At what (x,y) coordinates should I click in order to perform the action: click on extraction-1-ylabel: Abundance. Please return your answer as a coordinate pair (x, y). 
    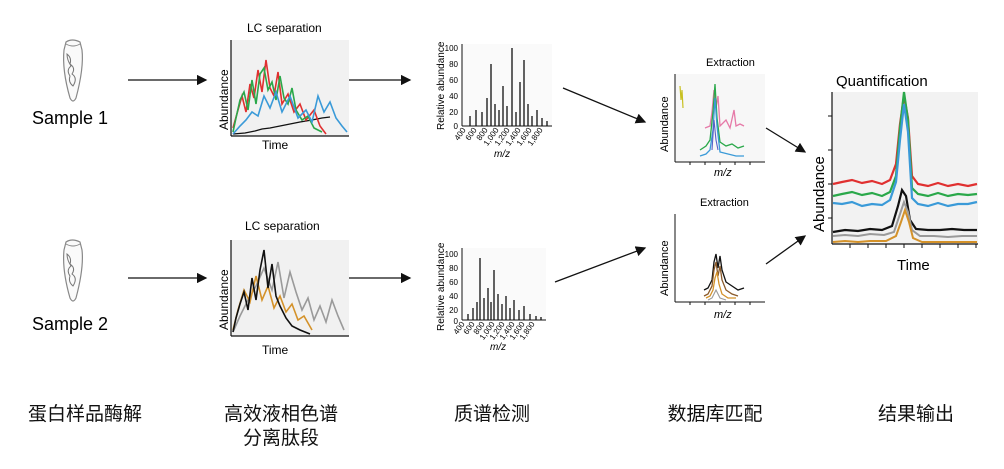
    Looking at the image, I should click on (665, 124).